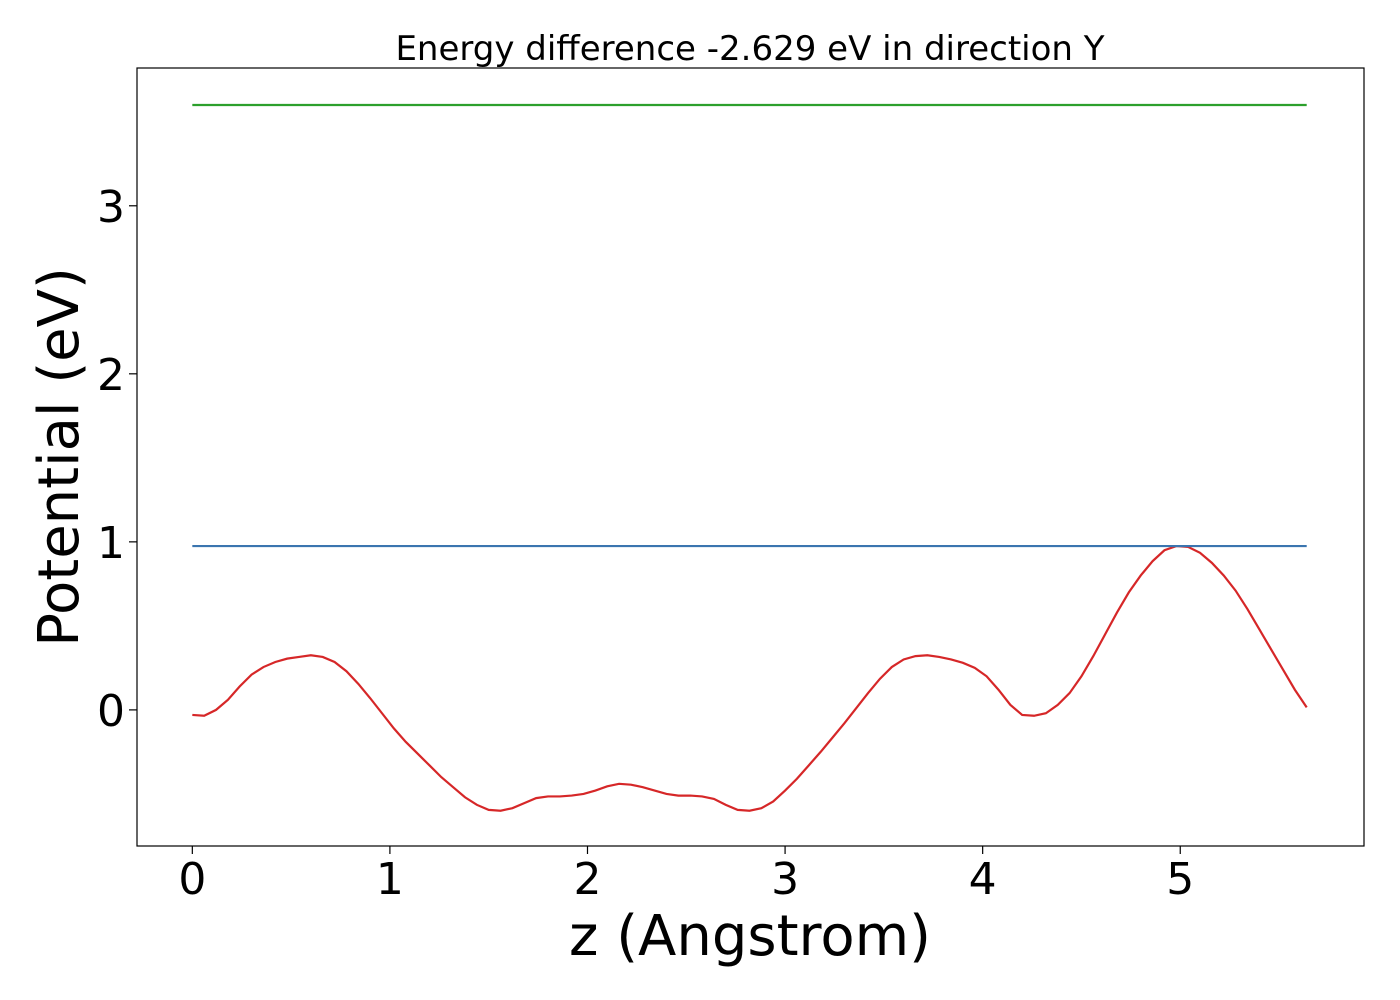  I want to click on y-tick-label: 0, so click(111, 711).